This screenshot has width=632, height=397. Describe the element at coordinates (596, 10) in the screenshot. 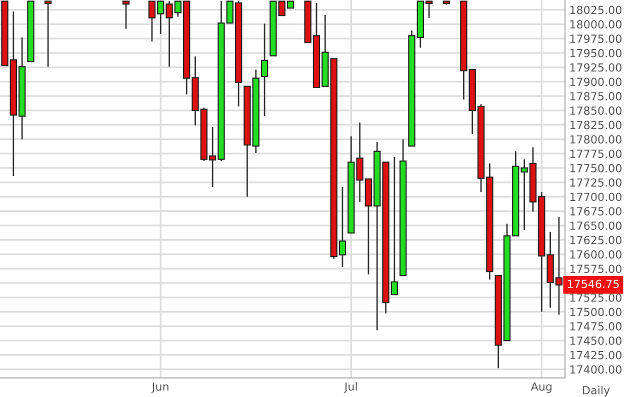

I see `y-tick-label: 18025.00` at that location.